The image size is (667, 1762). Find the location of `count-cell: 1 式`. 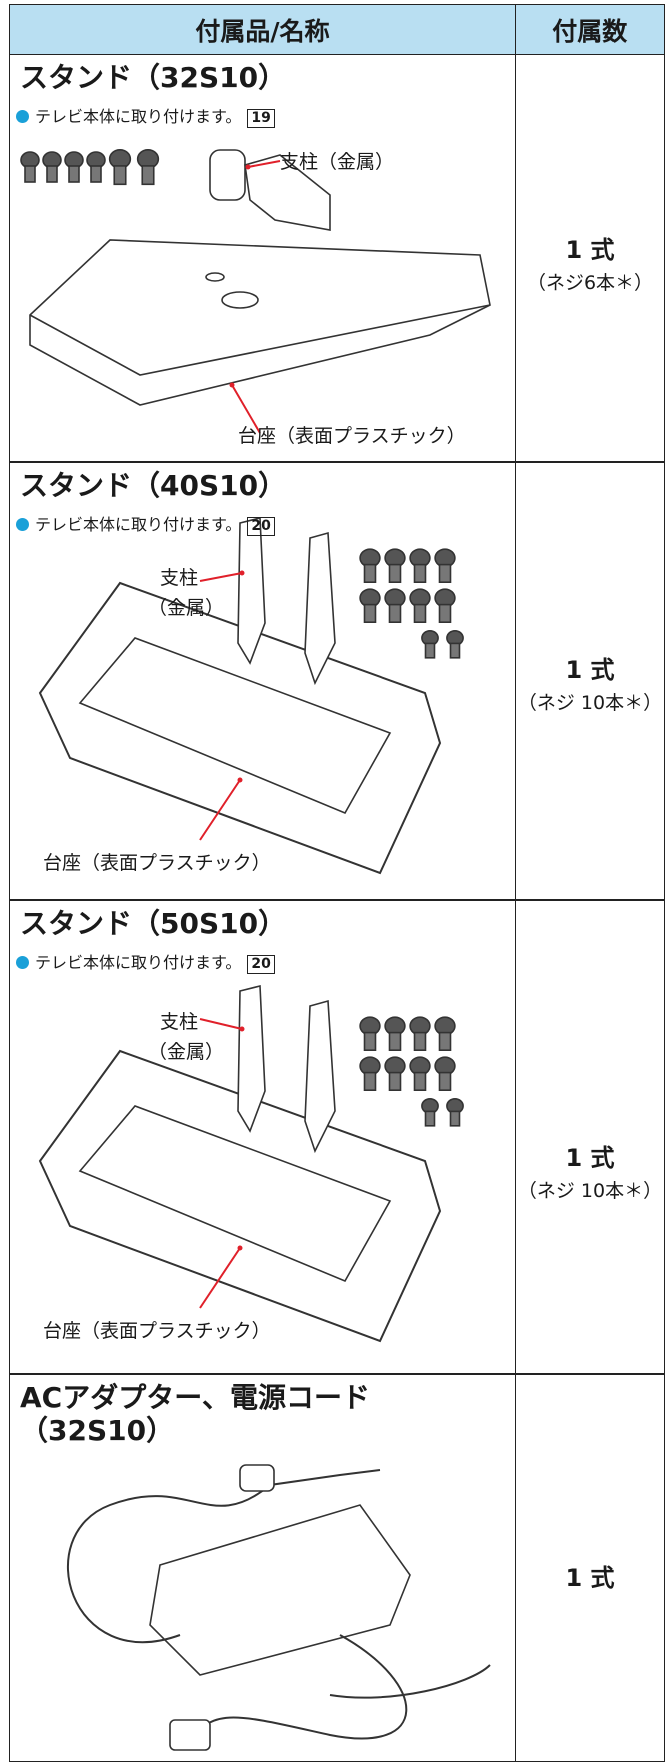

count-cell: 1 式 is located at coordinates (589, 1568).